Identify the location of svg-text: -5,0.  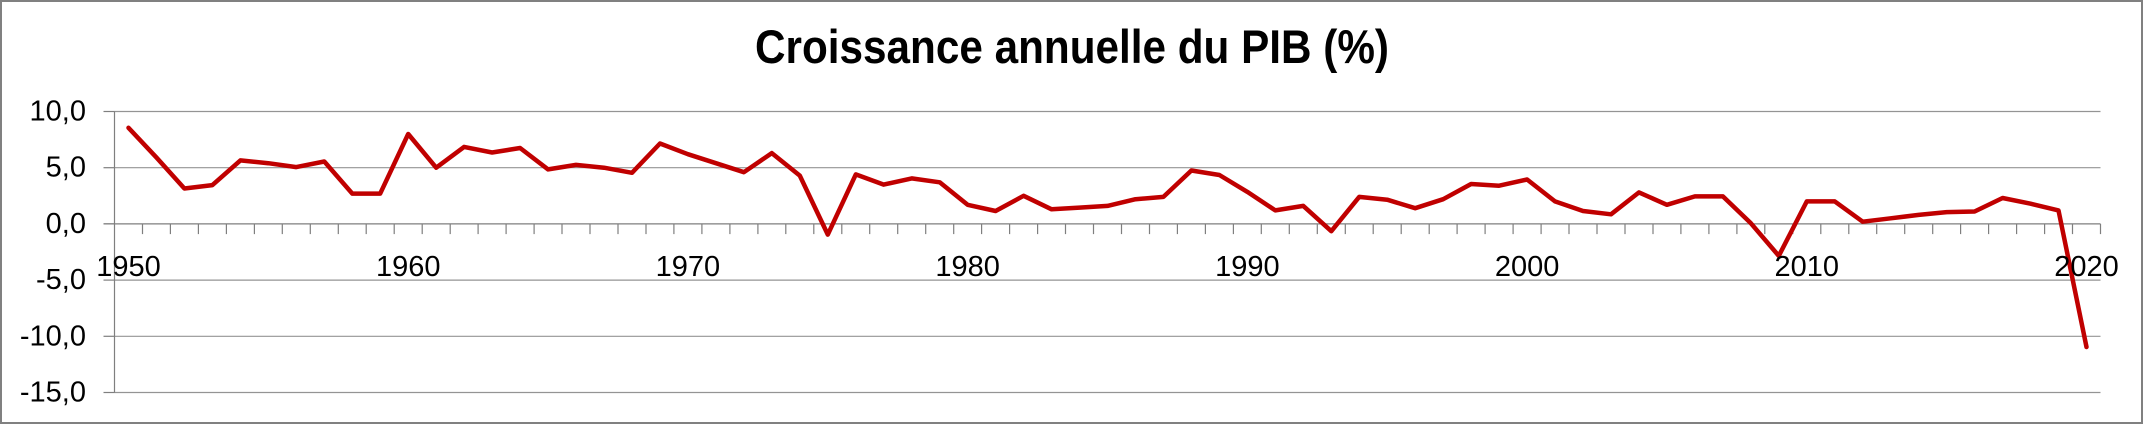
(61, 280).